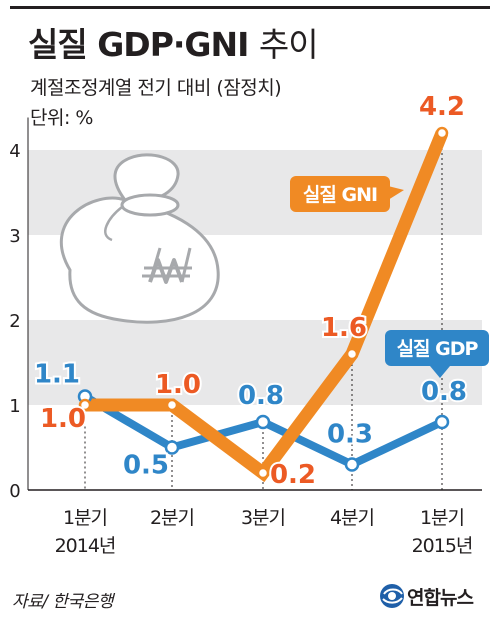 Image resolution: width=500 pixels, height=622 pixels. I want to click on legend-box-gni, so click(340, 194).